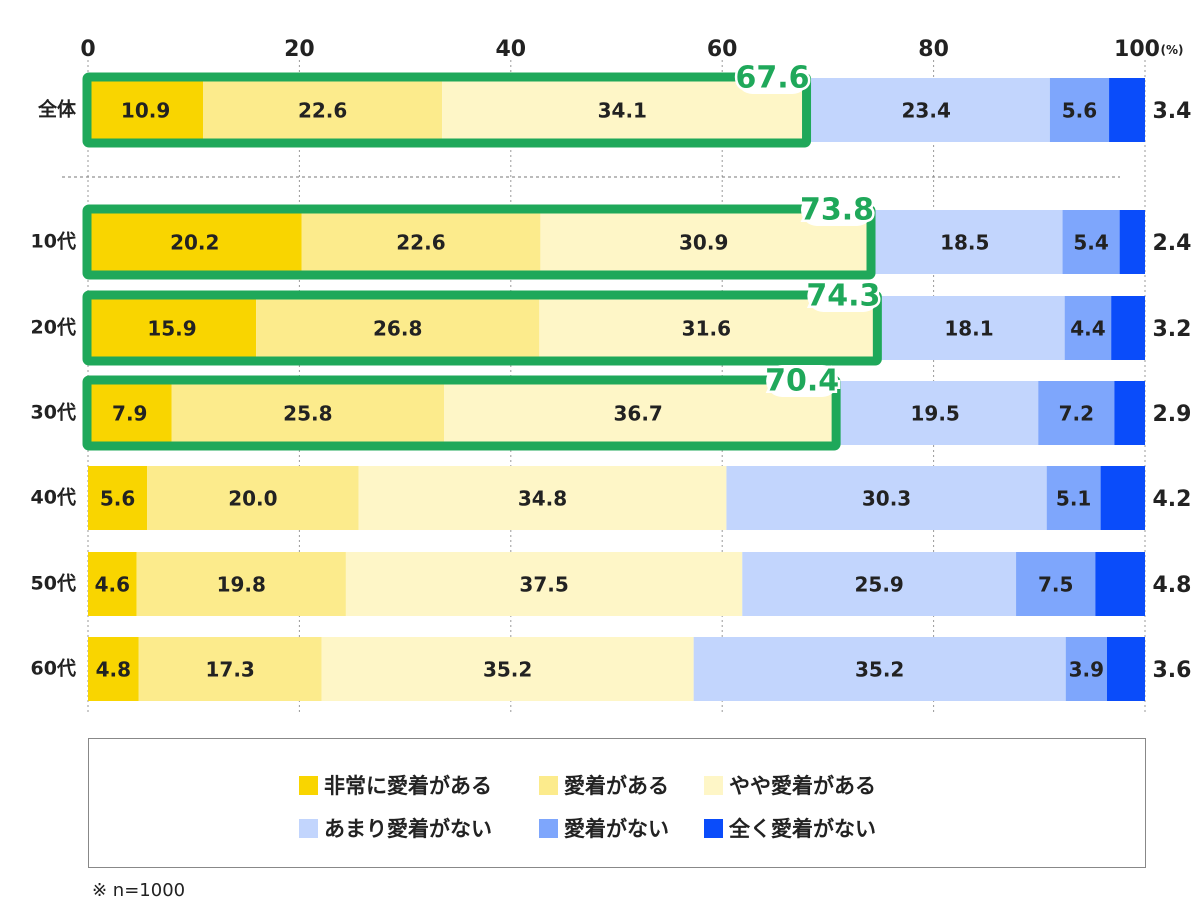  Describe the element at coordinates (53, 413) in the screenshot. I see `category-label: 30代` at that location.